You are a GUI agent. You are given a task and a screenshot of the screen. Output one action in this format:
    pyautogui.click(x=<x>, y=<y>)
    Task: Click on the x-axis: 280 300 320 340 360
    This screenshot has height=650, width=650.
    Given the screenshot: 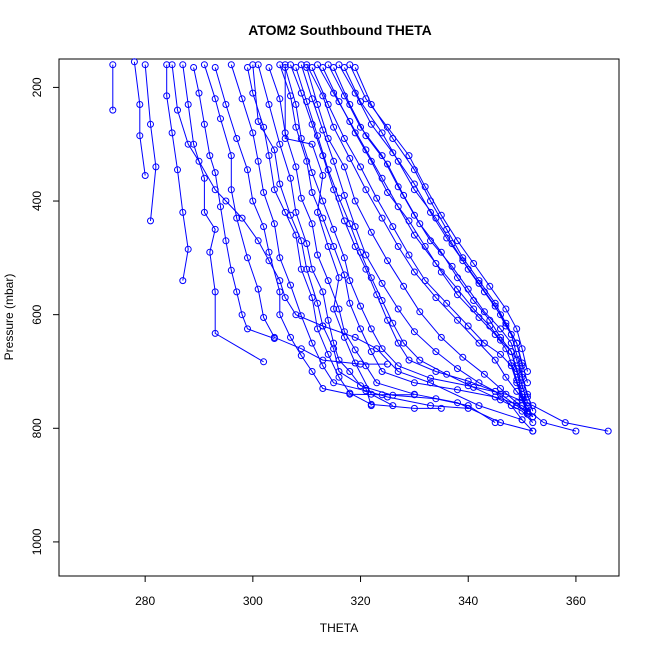 What is the action you would take?
    pyautogui.click(x=360, y=592)
    